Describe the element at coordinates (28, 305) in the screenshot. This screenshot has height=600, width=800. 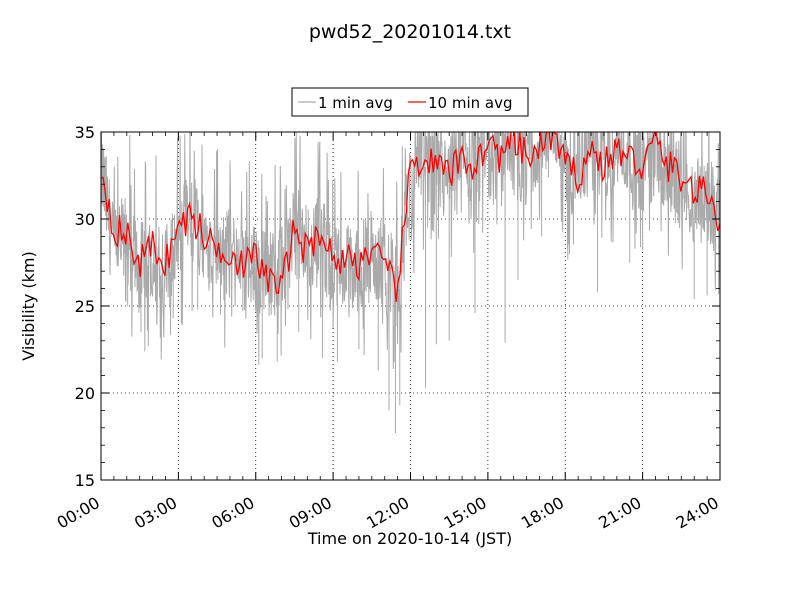
I see `y-axis-label: Visibility (km)` at that location.